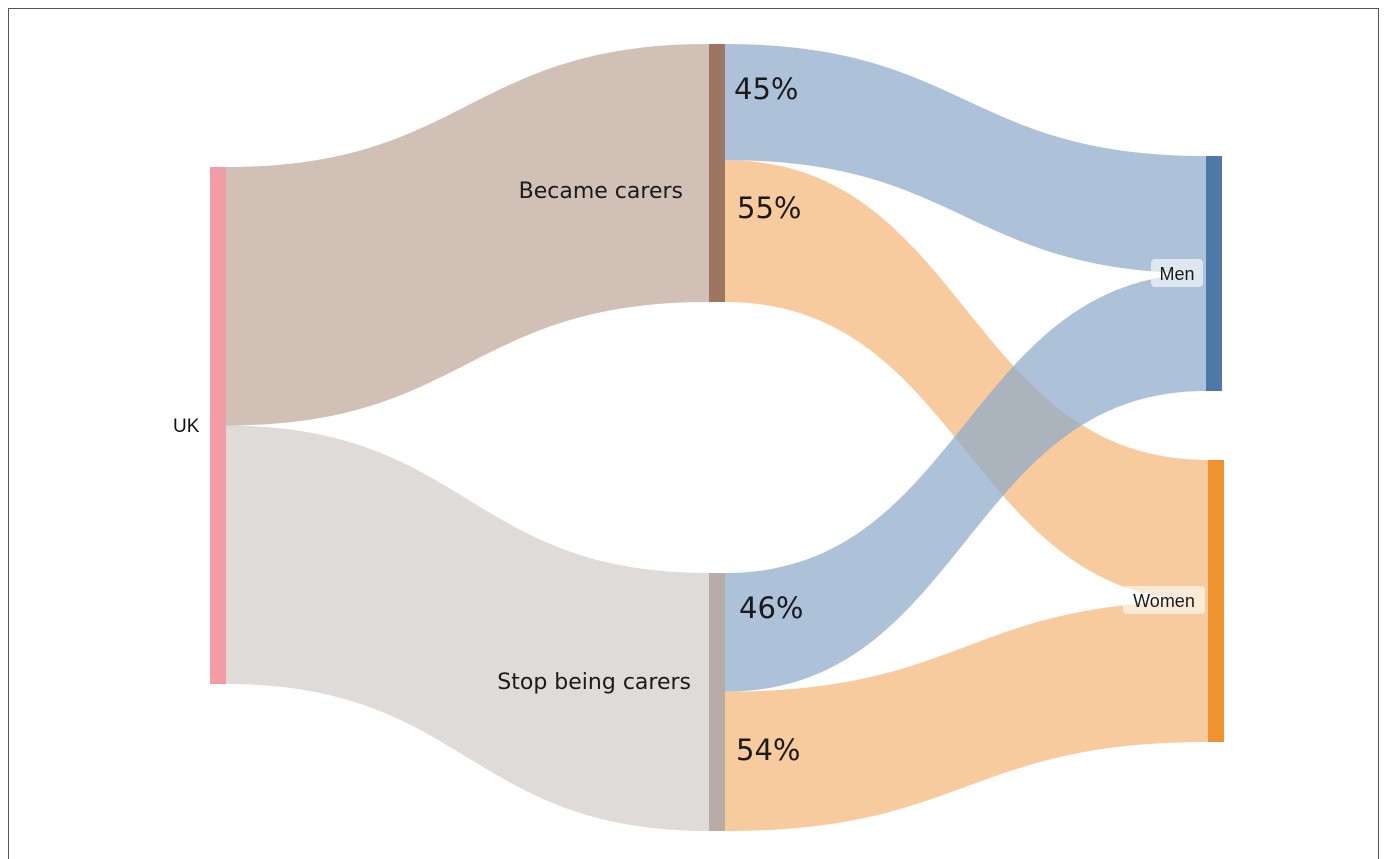 Image resolution: width=1387 pixels, height=859 pixels. I want to click on node-label-became-carers: Became carers, so click(601, 191).